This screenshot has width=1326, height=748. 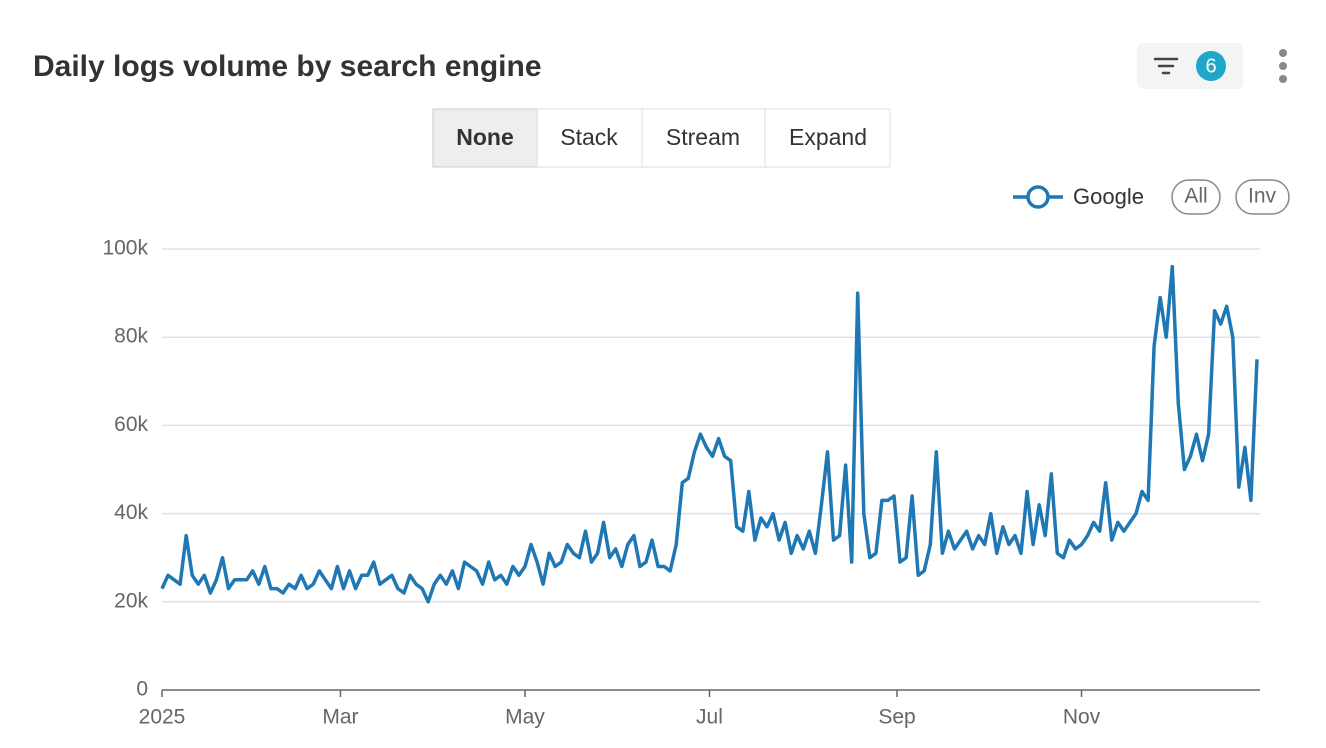 I want to click on y-tick-label: 40k, so click(x=131, y=512).